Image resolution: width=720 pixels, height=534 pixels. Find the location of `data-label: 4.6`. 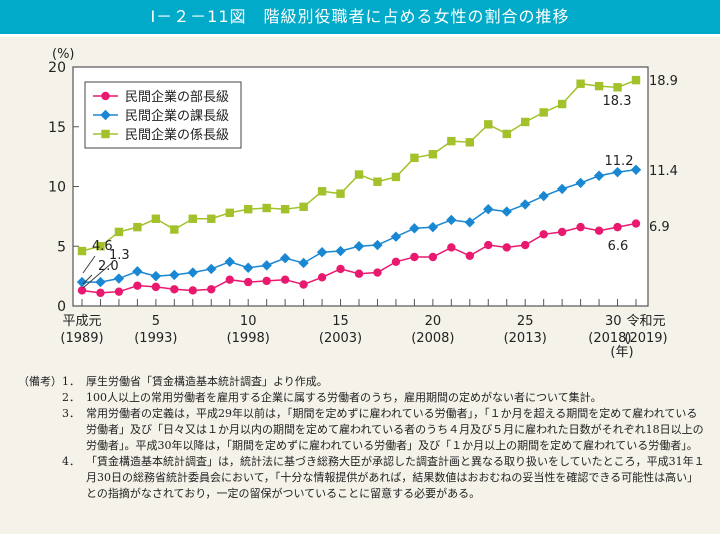

data-label: 4.6 is located at coordinates (102, 246).